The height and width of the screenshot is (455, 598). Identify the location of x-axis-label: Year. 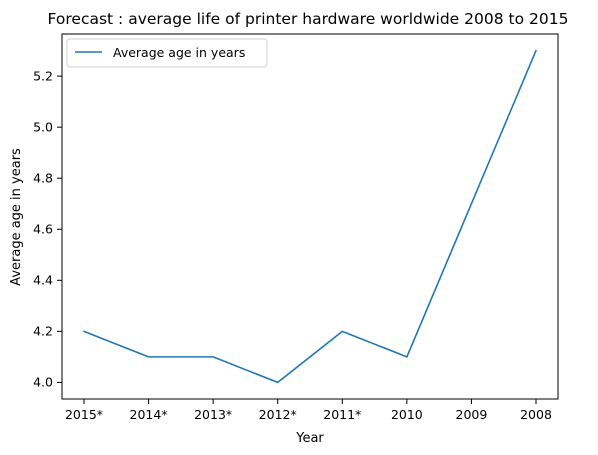
(309, 438).